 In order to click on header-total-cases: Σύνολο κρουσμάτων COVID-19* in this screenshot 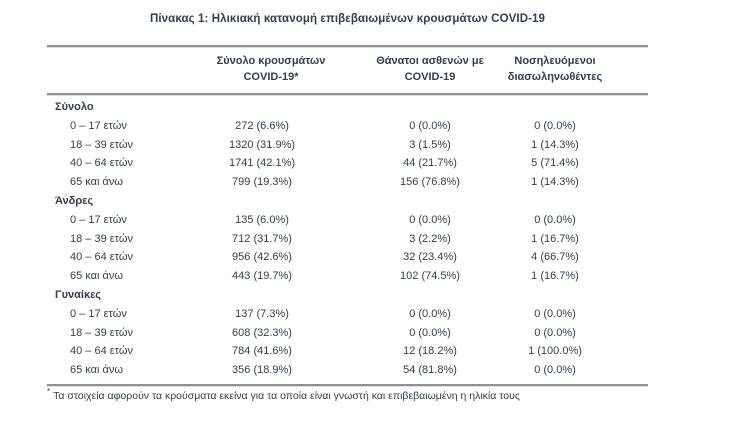, I will do `click(271, 69)`.